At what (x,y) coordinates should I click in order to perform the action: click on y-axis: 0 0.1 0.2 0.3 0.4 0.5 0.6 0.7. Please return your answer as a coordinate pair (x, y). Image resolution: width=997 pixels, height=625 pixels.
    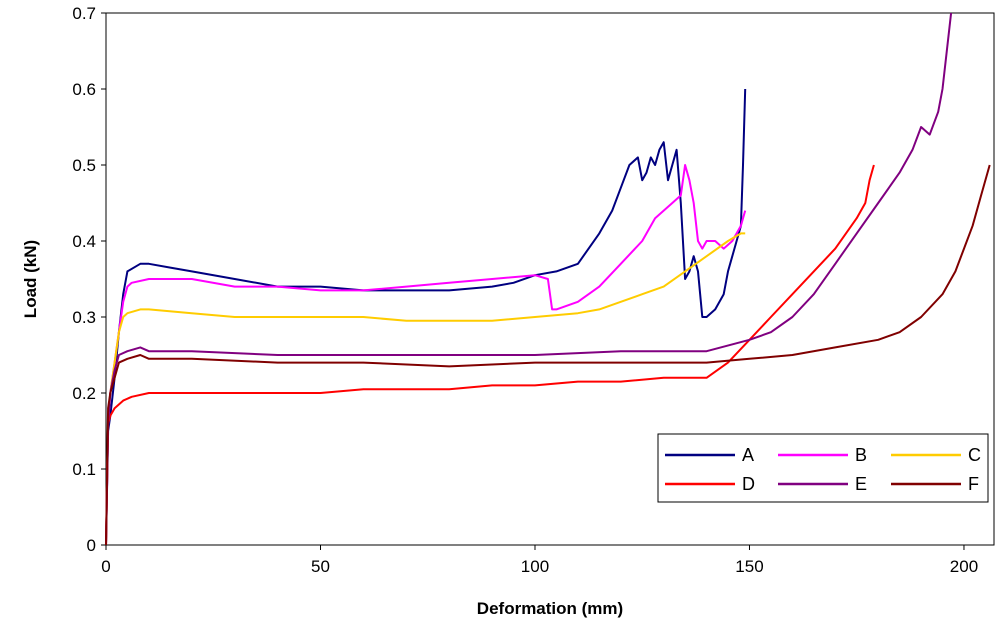
    Looking at the image, I should click on (89, 279).